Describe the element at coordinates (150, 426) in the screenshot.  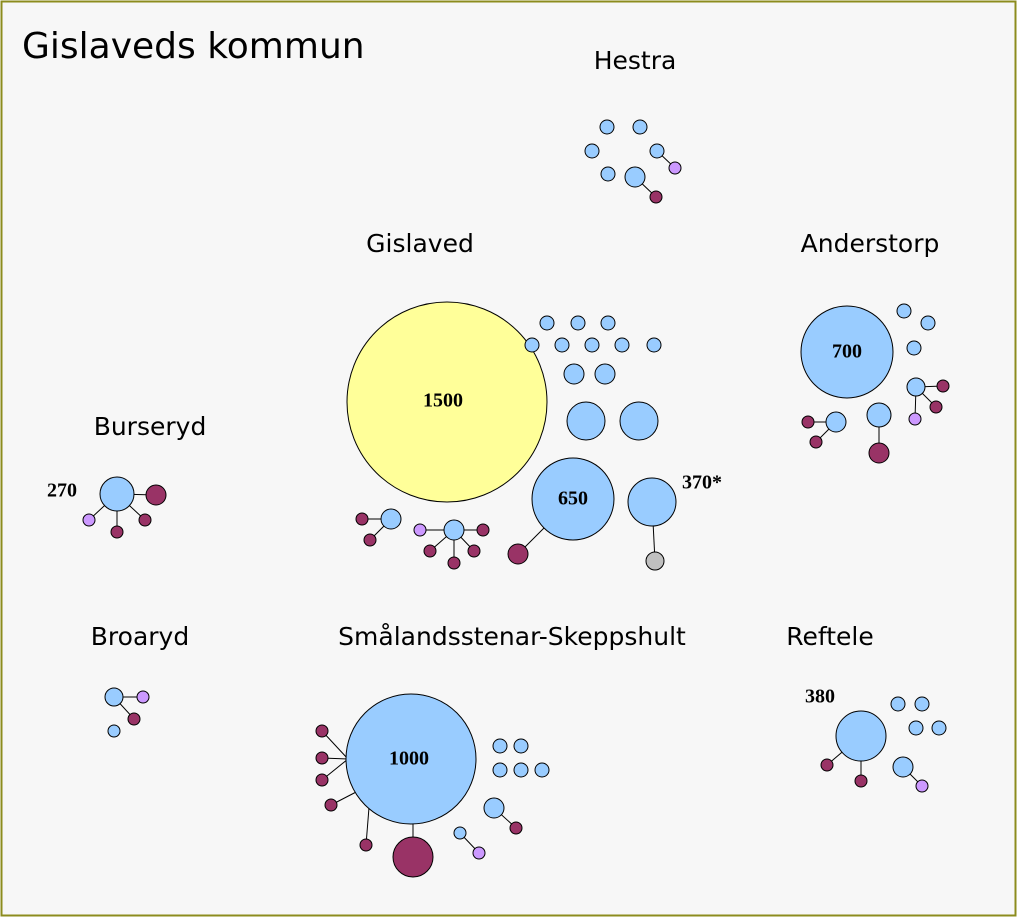
I see `place-name: Burseryd` at that location.